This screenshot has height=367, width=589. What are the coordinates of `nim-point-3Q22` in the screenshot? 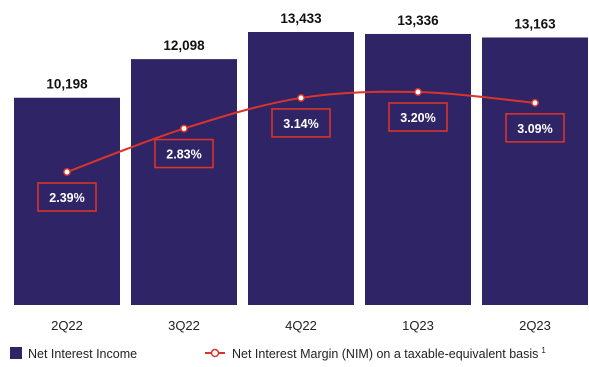 It's located at (184, 128).